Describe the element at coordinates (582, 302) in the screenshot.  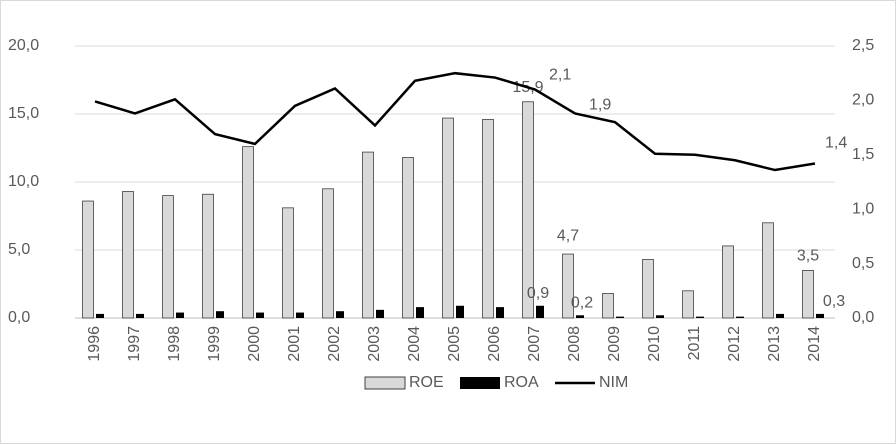
I see `data-label: 0,2` at that location.